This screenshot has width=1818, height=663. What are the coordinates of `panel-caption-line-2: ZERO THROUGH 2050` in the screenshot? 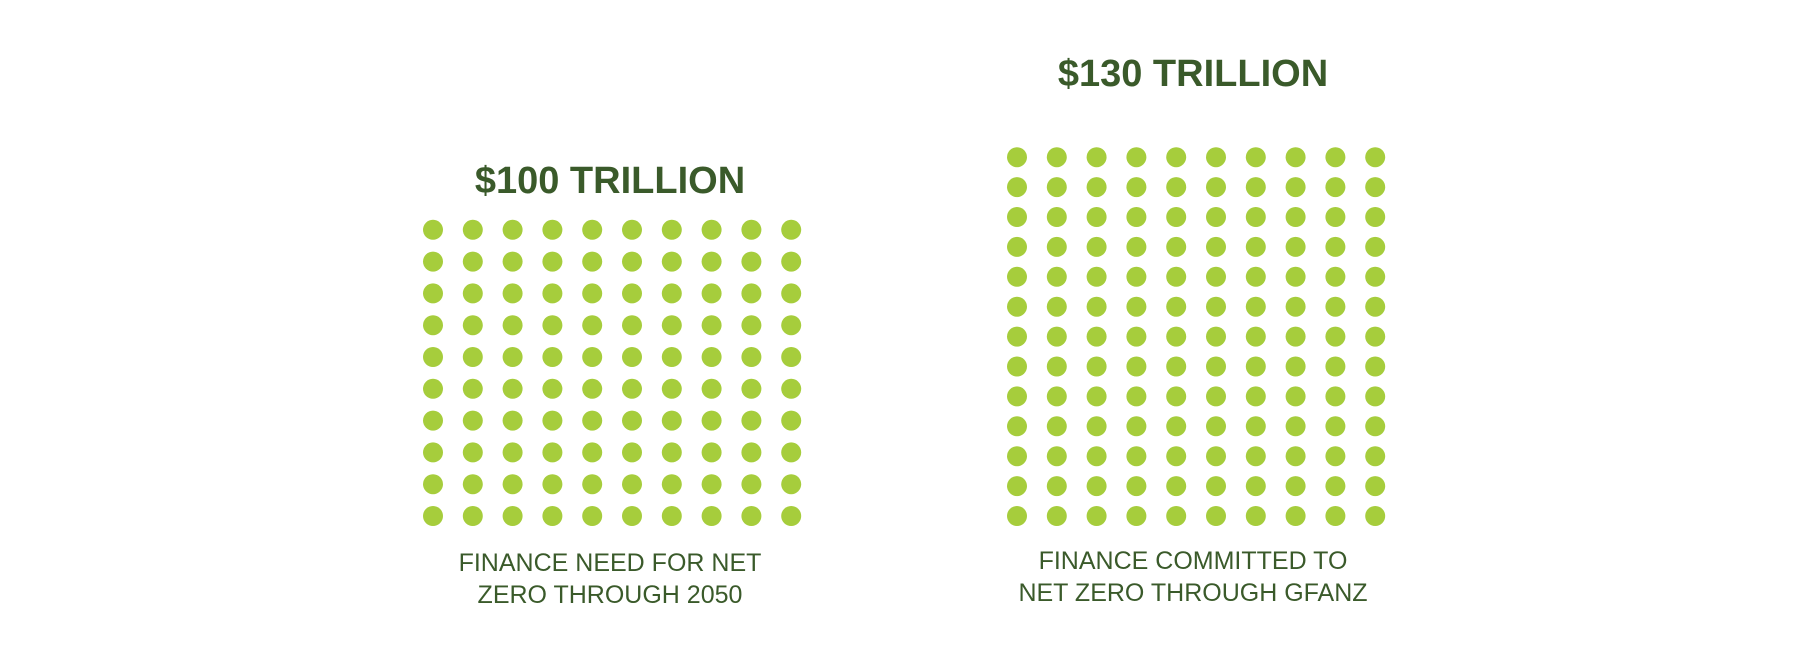 It's located at (610, 595).